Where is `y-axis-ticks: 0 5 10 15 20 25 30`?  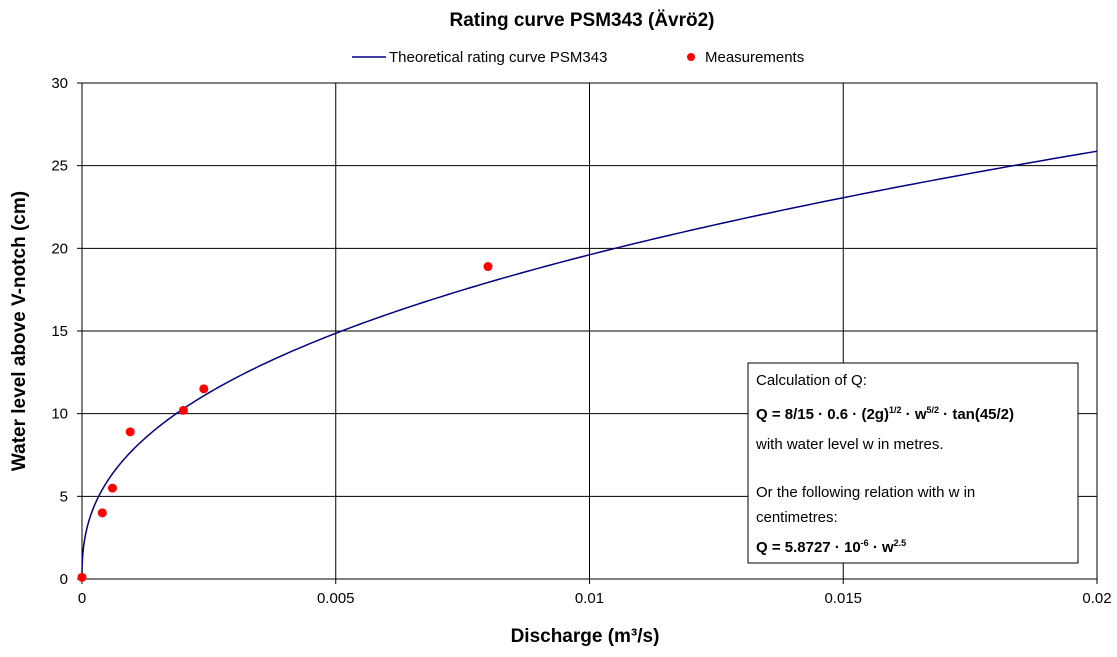 y-axis-ticks: 0 5 10 15 20 25 30 is located at coordinates (66, 331).